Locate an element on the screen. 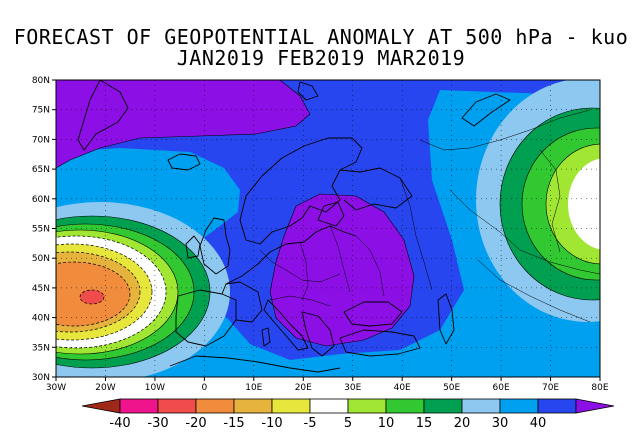  colorbar-high-triangle is located at coordinates (595, 406).